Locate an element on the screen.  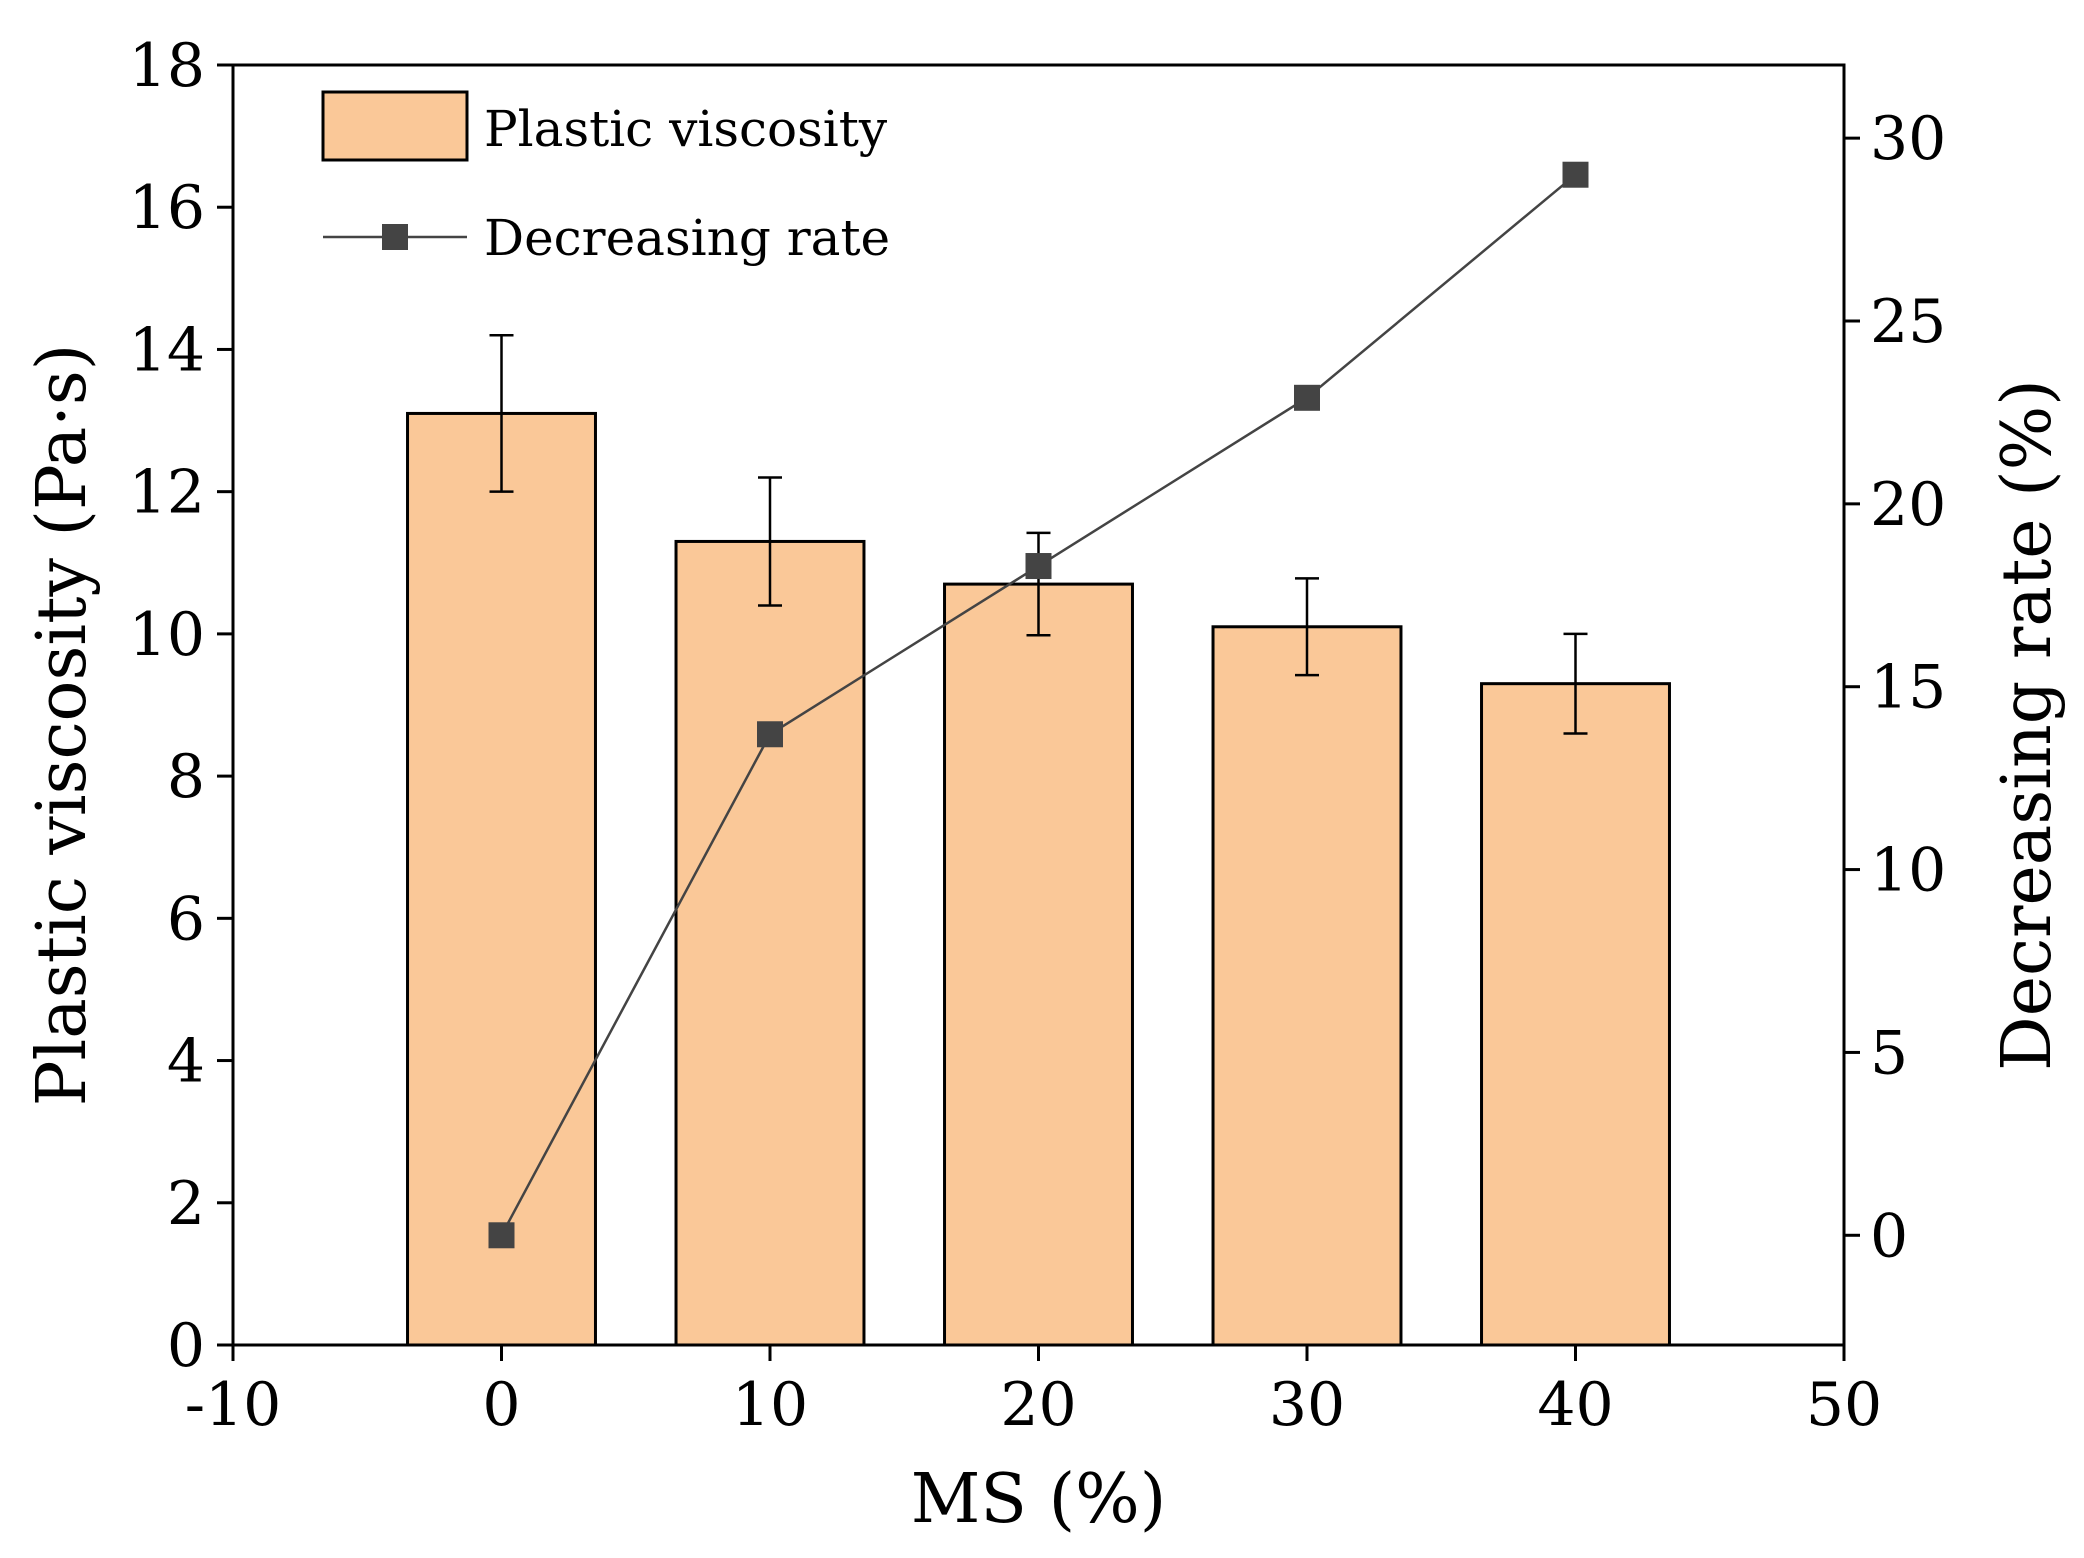
x-tick-label: 50 is located at coordinates (1844, 1405).